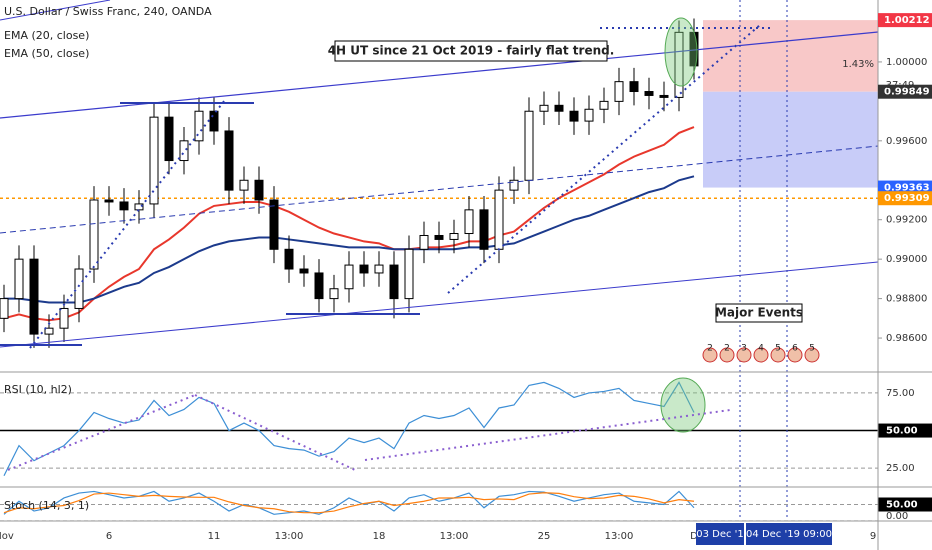 Image resolution: width=932 pixels, height=550 pixels. Describe the element at coordinates (906, 220) in the screenshot. I see `y-tick-label: 0.99200` at that location.